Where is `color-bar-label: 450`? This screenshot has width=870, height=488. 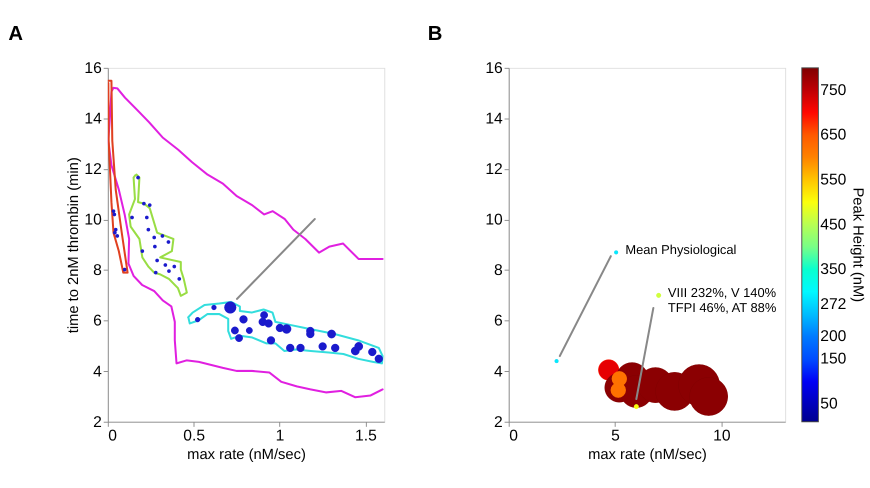
color-bar-label: 450 is located at coordinates (833, 225).